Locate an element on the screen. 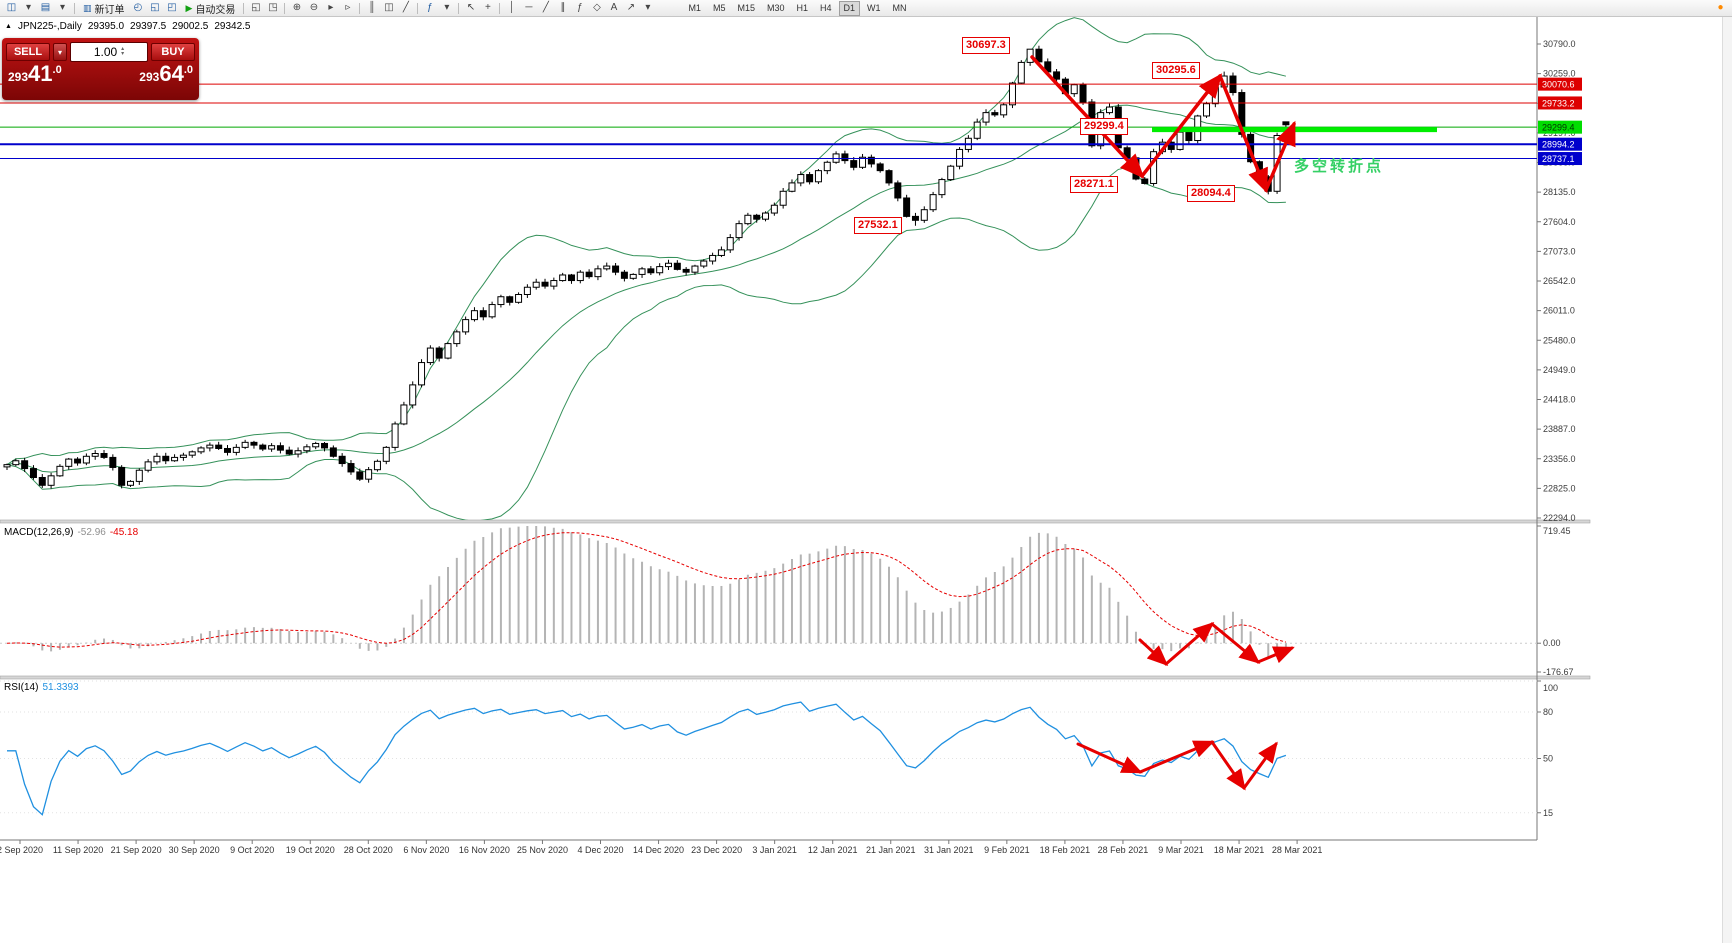 The width and height of the screenshot is (1732, 943). horizontal-line-icon: ─ is located at coordinates (529, 7).